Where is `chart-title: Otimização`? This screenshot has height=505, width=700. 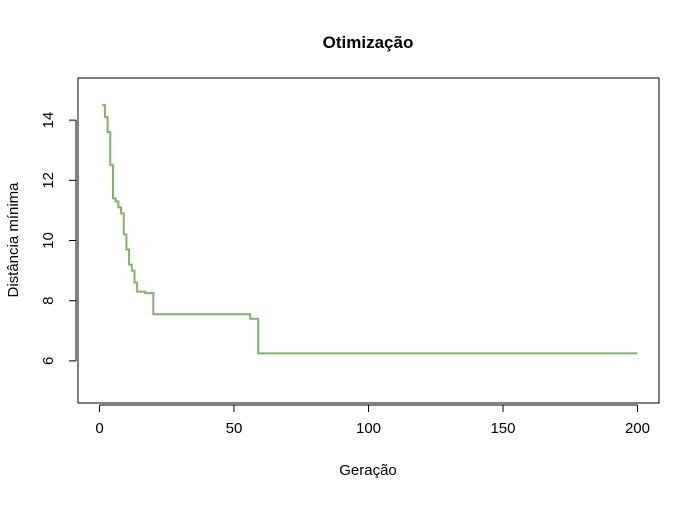 chart-title: Otimização is located at coordinates (368, 42).